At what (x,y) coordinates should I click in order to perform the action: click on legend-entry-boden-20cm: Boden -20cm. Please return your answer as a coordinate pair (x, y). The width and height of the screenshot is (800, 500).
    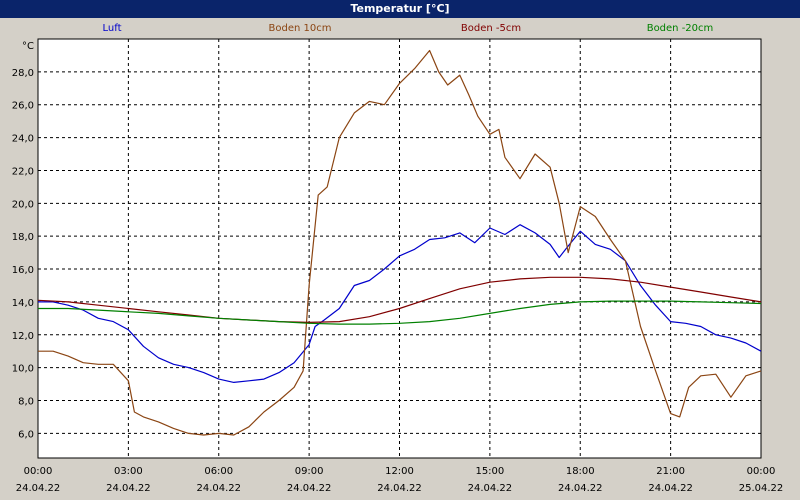
    Looking at the image, I should click on (680, 28).